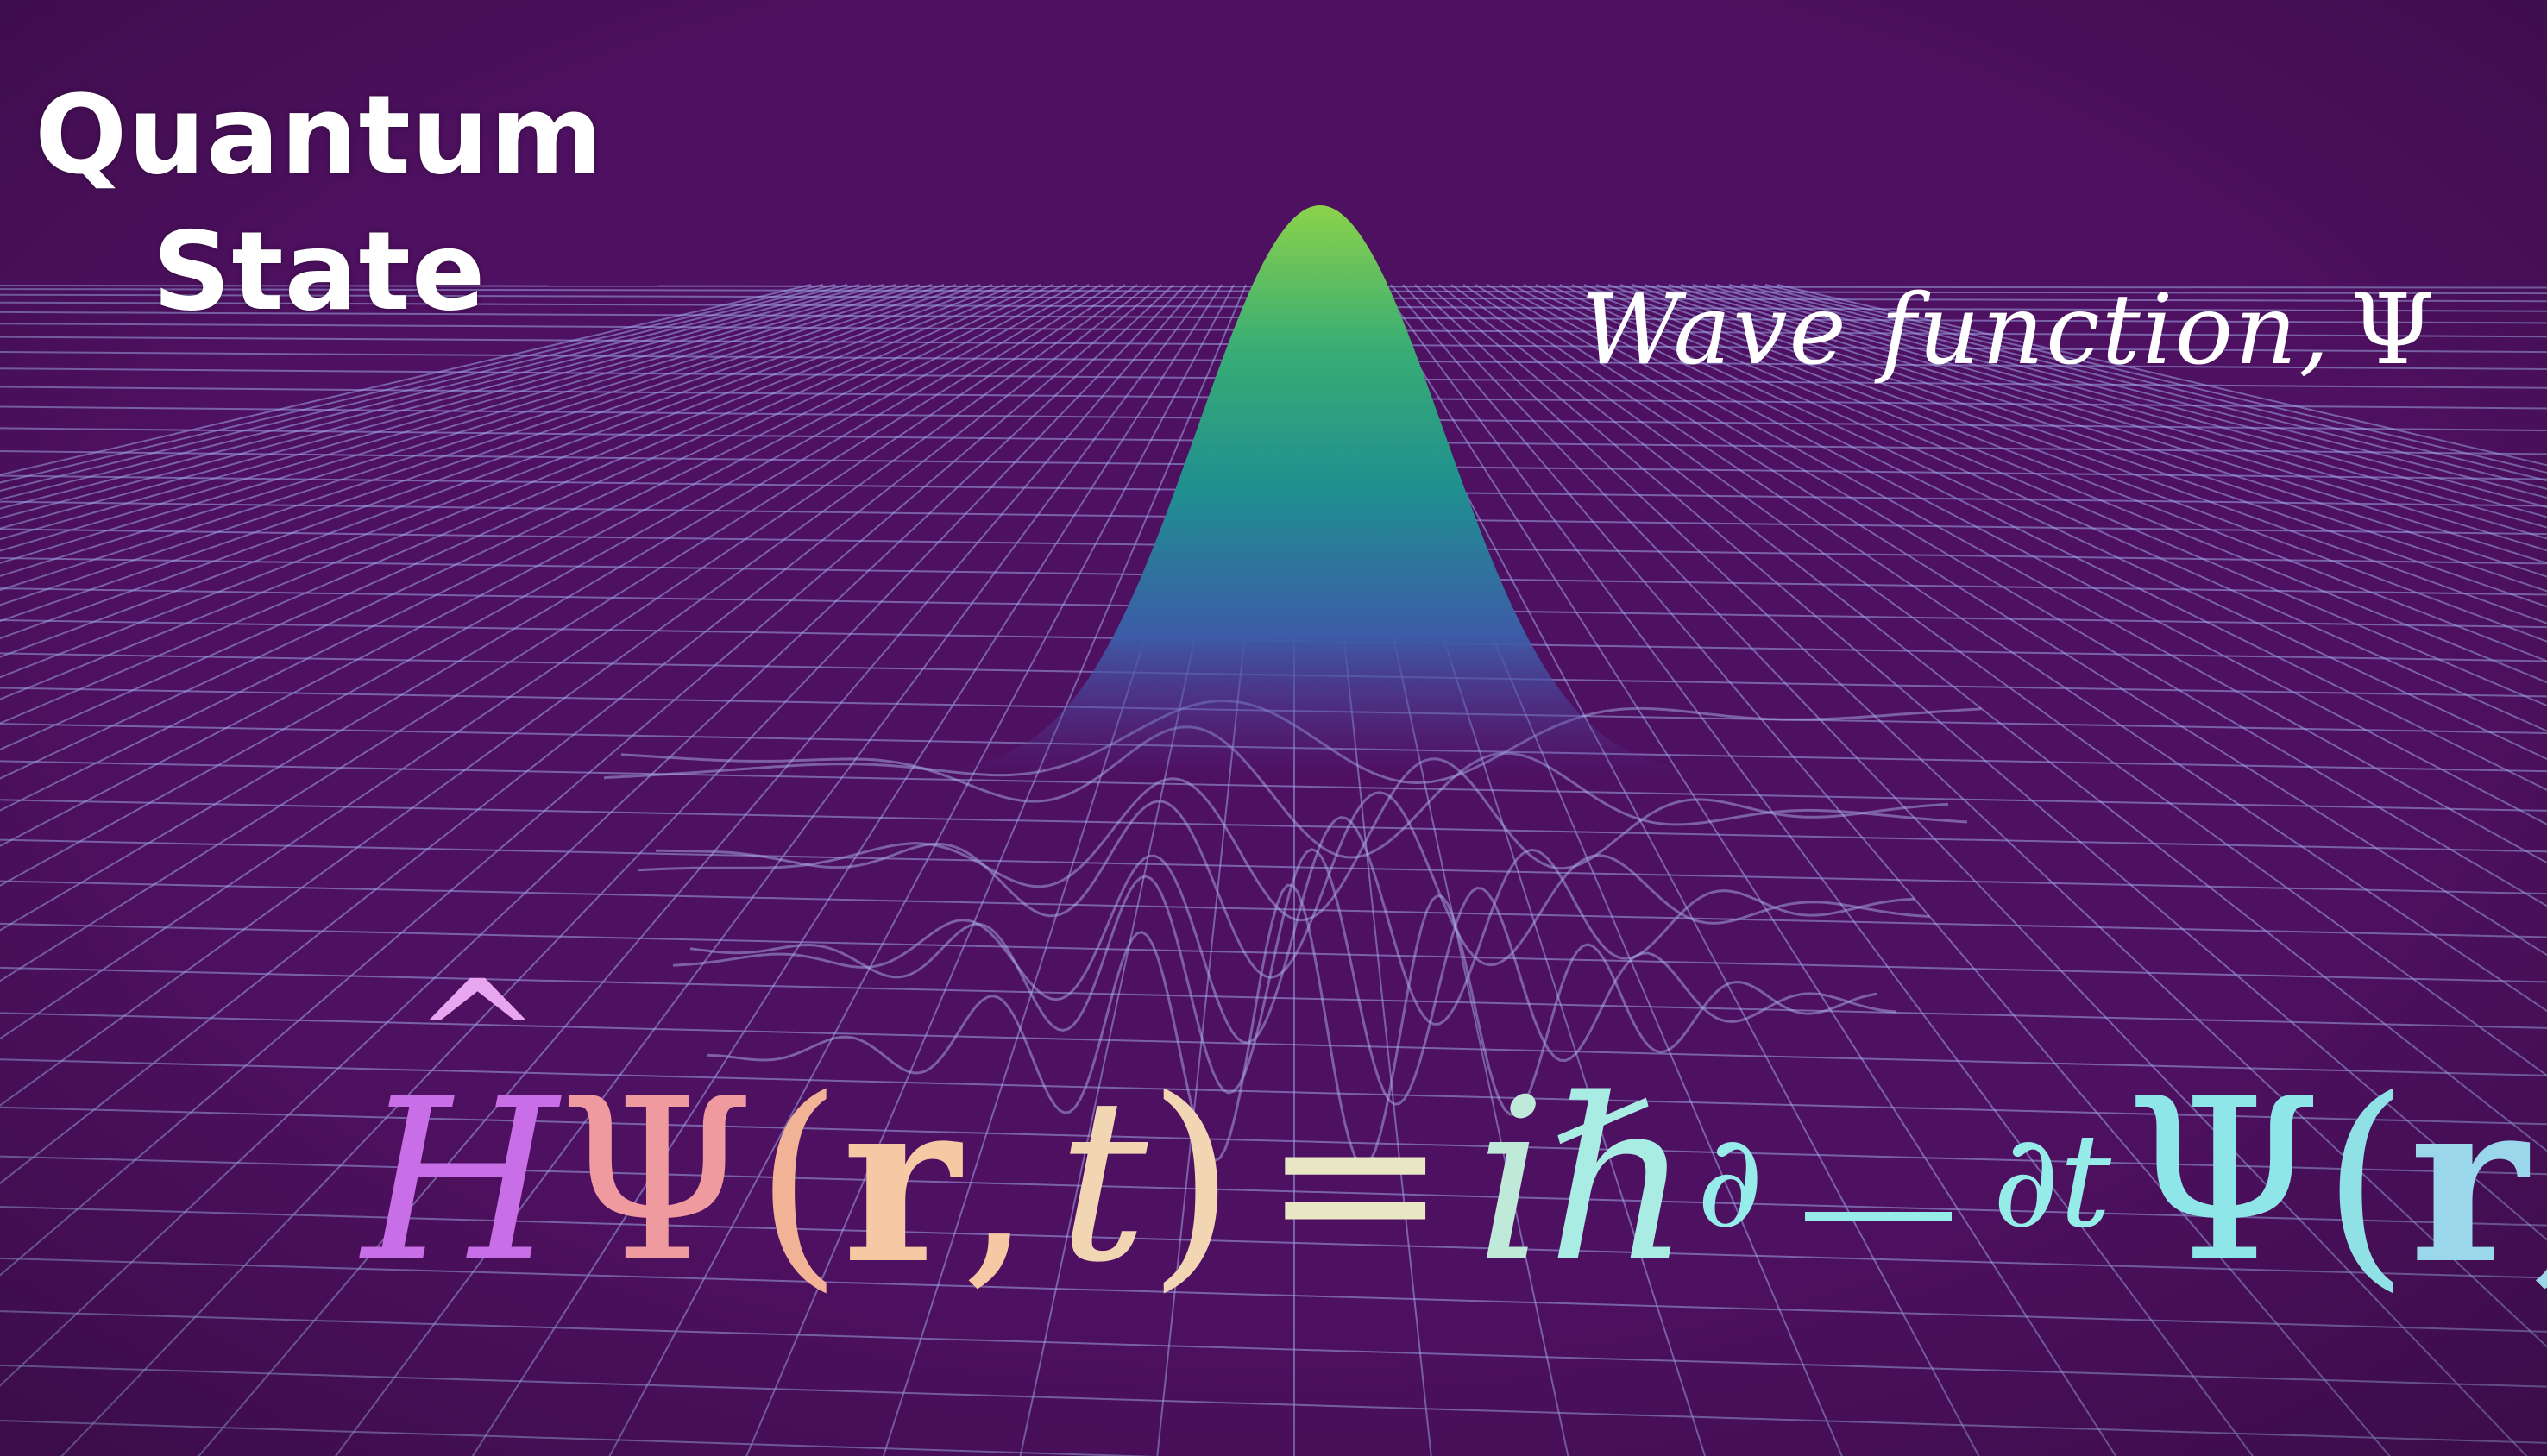 Image resolution: width=2547 pixels, height=1456 pixels. I want to click on eq-partial-numerator: ∂, so click(1730, 1182).